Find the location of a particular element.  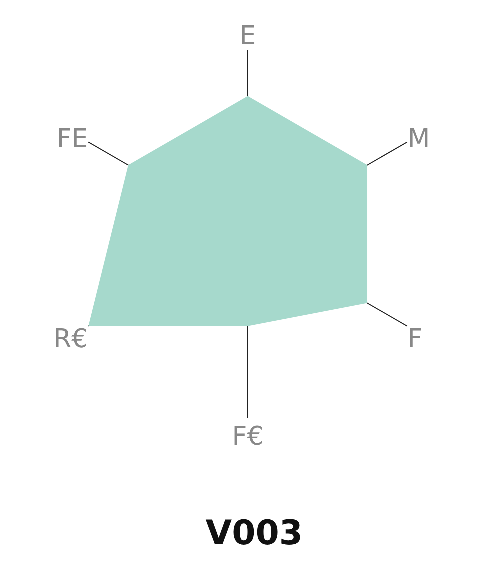

spoke-label: FE is located at coordinates (72, 139).